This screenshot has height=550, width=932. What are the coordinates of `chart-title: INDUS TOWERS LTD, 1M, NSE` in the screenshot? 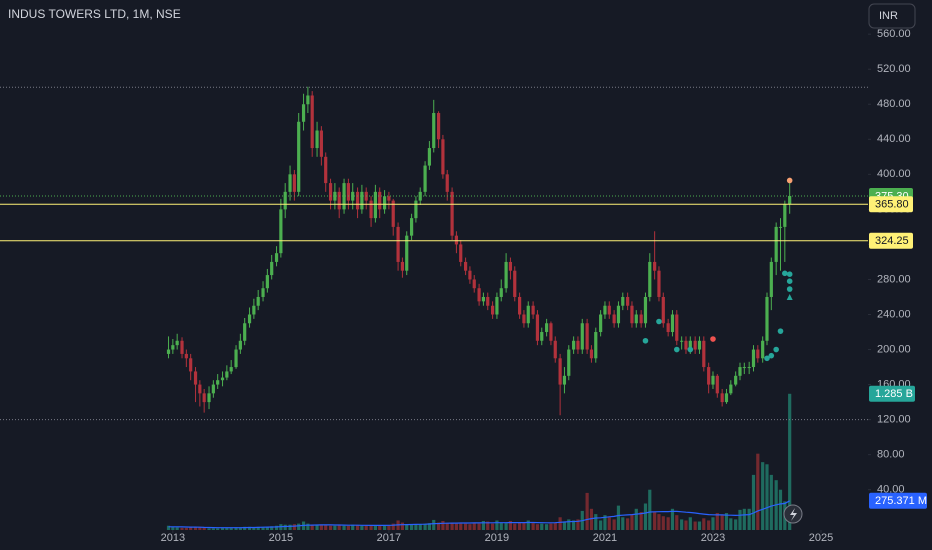 It's located at (94, 14).